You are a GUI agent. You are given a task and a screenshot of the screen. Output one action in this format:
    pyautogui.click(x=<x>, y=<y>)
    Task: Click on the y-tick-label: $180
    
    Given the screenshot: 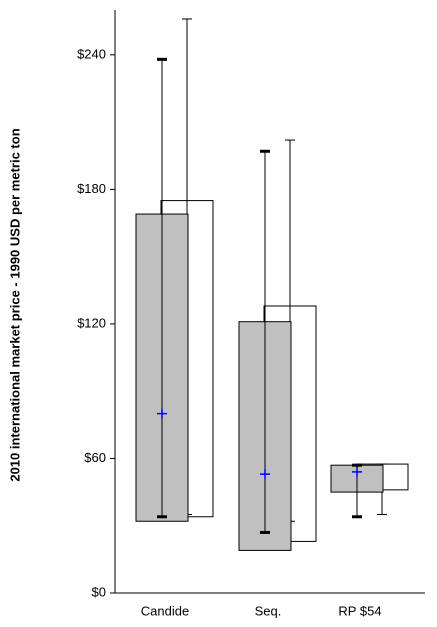 What is the action you would take?
    pyautogui.click(x=91, y=188)
    